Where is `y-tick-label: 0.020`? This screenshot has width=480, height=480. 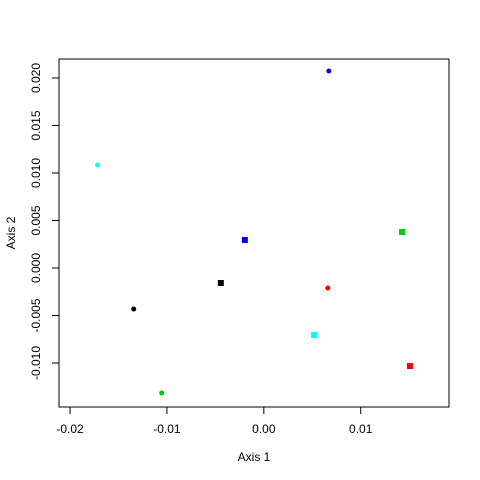 y-tick-label: 0.020 is located at coordinates (36, 78).